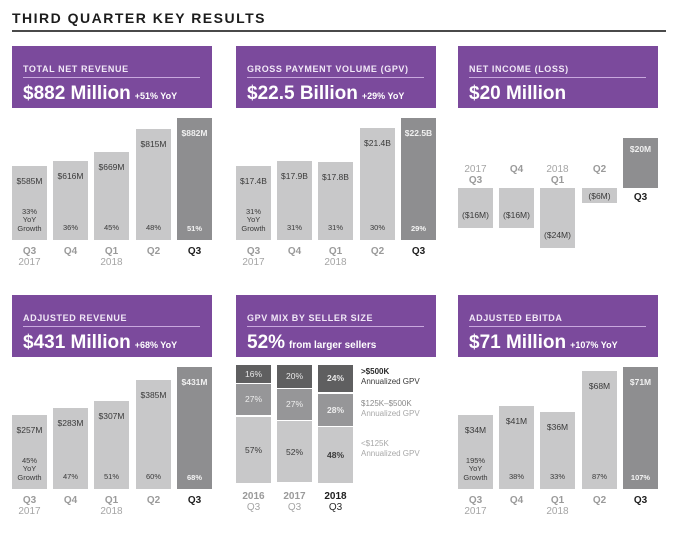 Image resolution: width=678 pixels, height=533 pixels. What do you see at coordinates (111, 251) in the screenshot?
I see `quarter-label: Q1` at bounding box center [111, 251].